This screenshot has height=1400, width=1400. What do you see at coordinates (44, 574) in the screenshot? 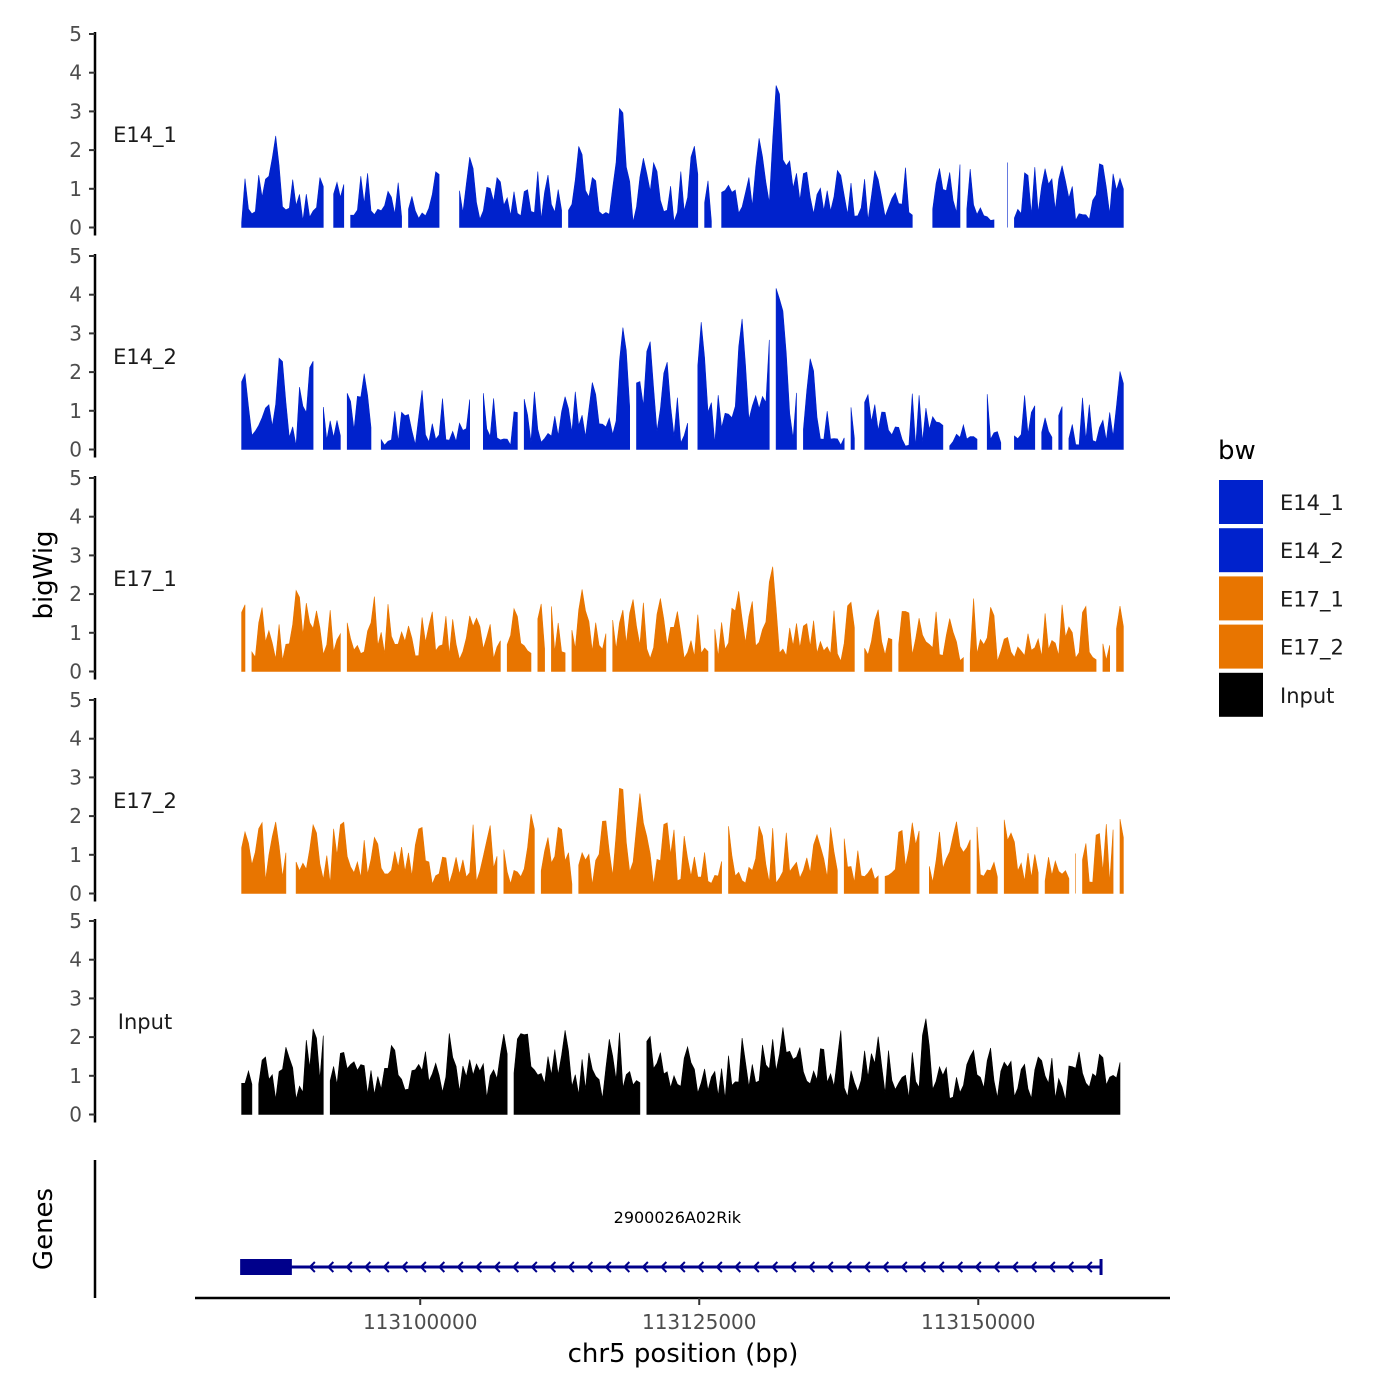
I see `y-axis-title: bigWig` at bounding box center [44, 574].